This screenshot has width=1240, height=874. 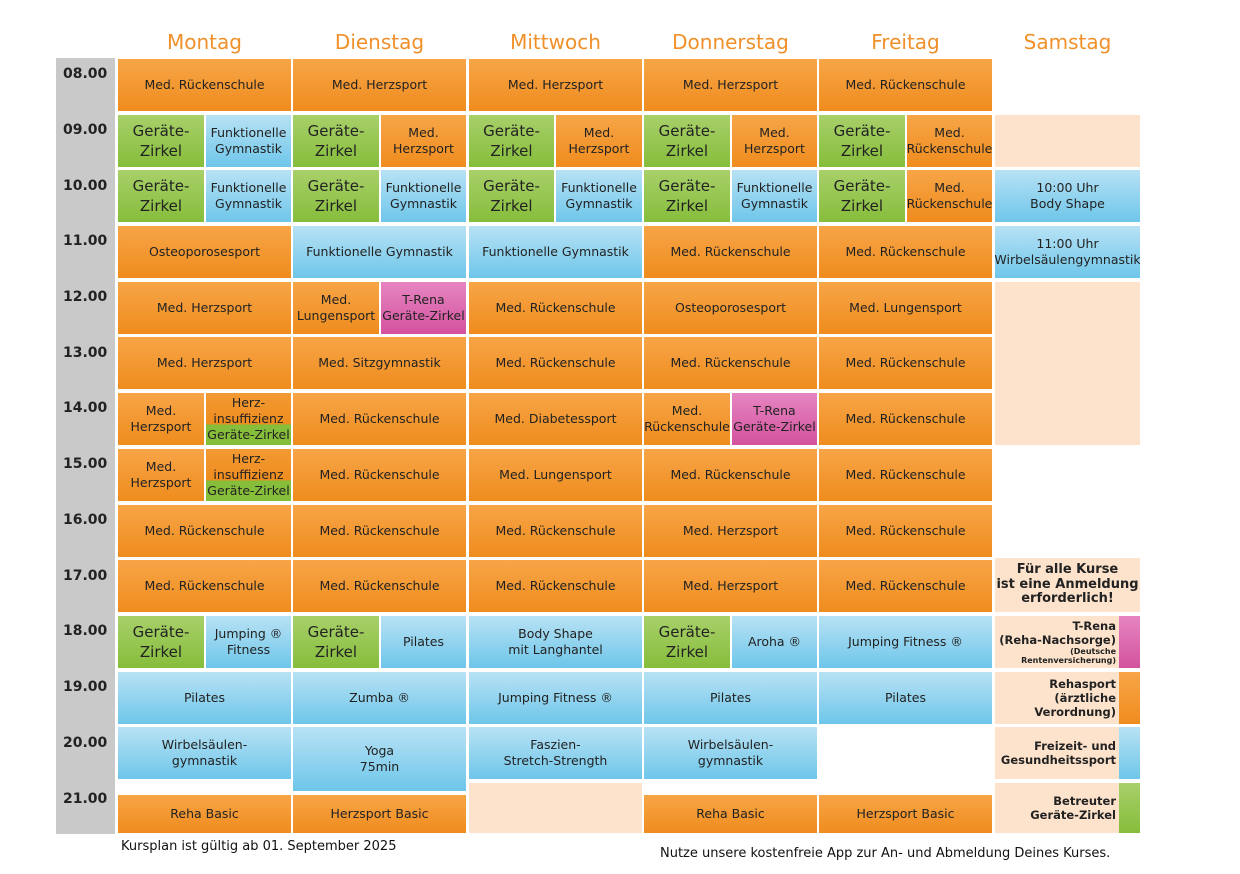 What do you see at coordinates (1067, 196) in the screenshot?
I see `course-cell: 10:00 Uhr Body Shape` at bounding box center [1067, 196].